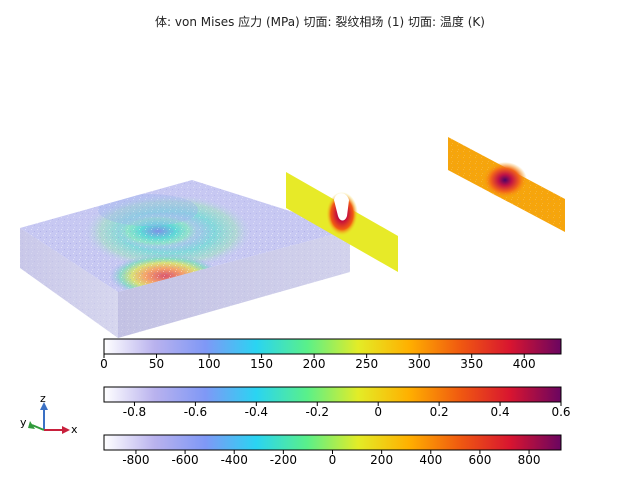 The width and height of the screenshot is (640, 480). Describe the element at coordinates (234, 460) in the screenshot. I see `colorbar-tick-label: -400` at that location.